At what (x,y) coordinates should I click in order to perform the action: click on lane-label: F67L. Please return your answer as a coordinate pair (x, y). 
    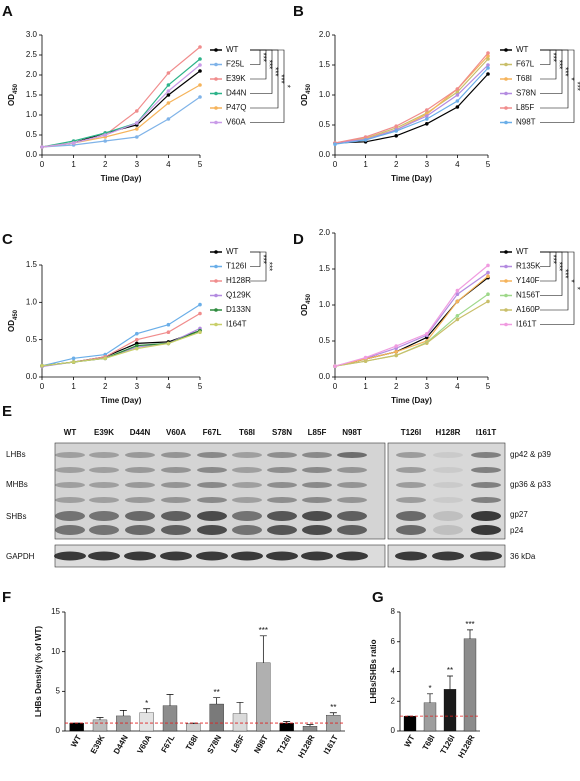
    Looking at the image, I should click on (212, 432).